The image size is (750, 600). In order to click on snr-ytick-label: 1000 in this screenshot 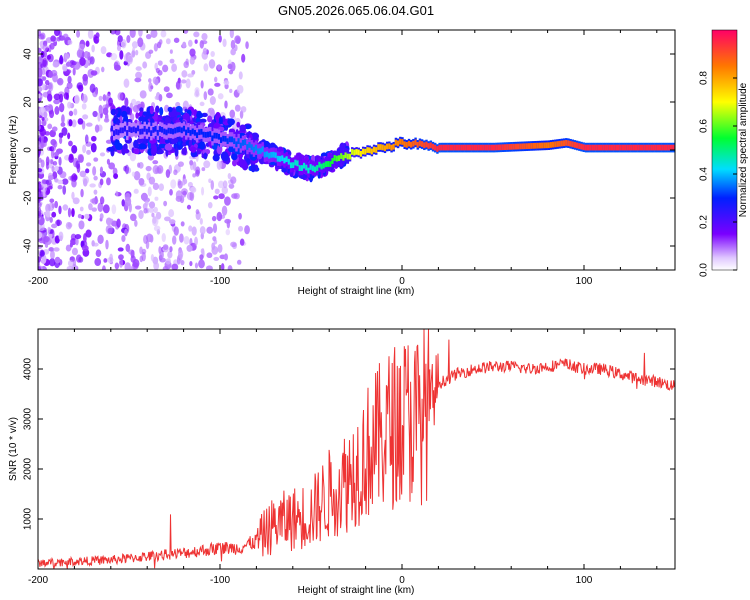, I will do `click(28, 518)`.